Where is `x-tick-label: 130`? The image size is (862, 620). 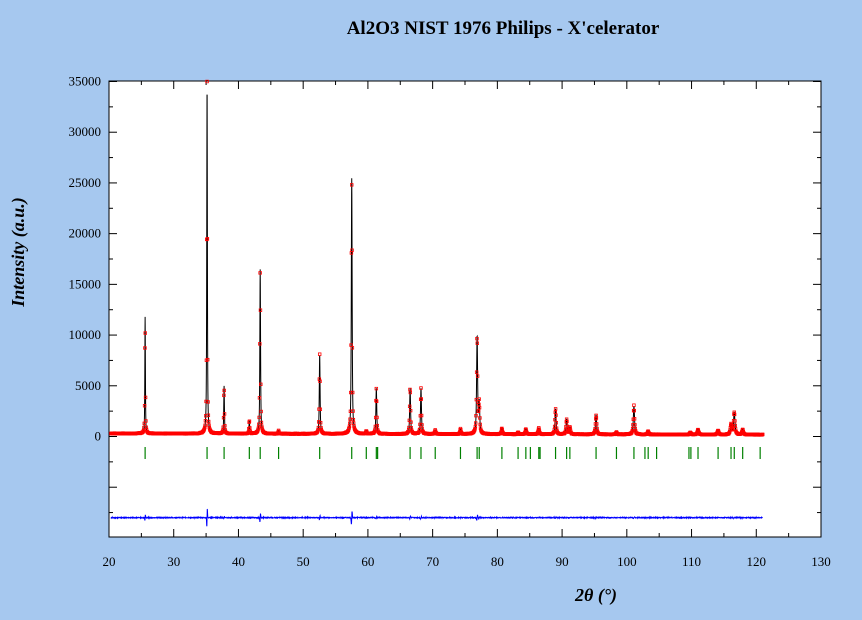
x-tick-label: 130 is located at coordinates (821, 561).